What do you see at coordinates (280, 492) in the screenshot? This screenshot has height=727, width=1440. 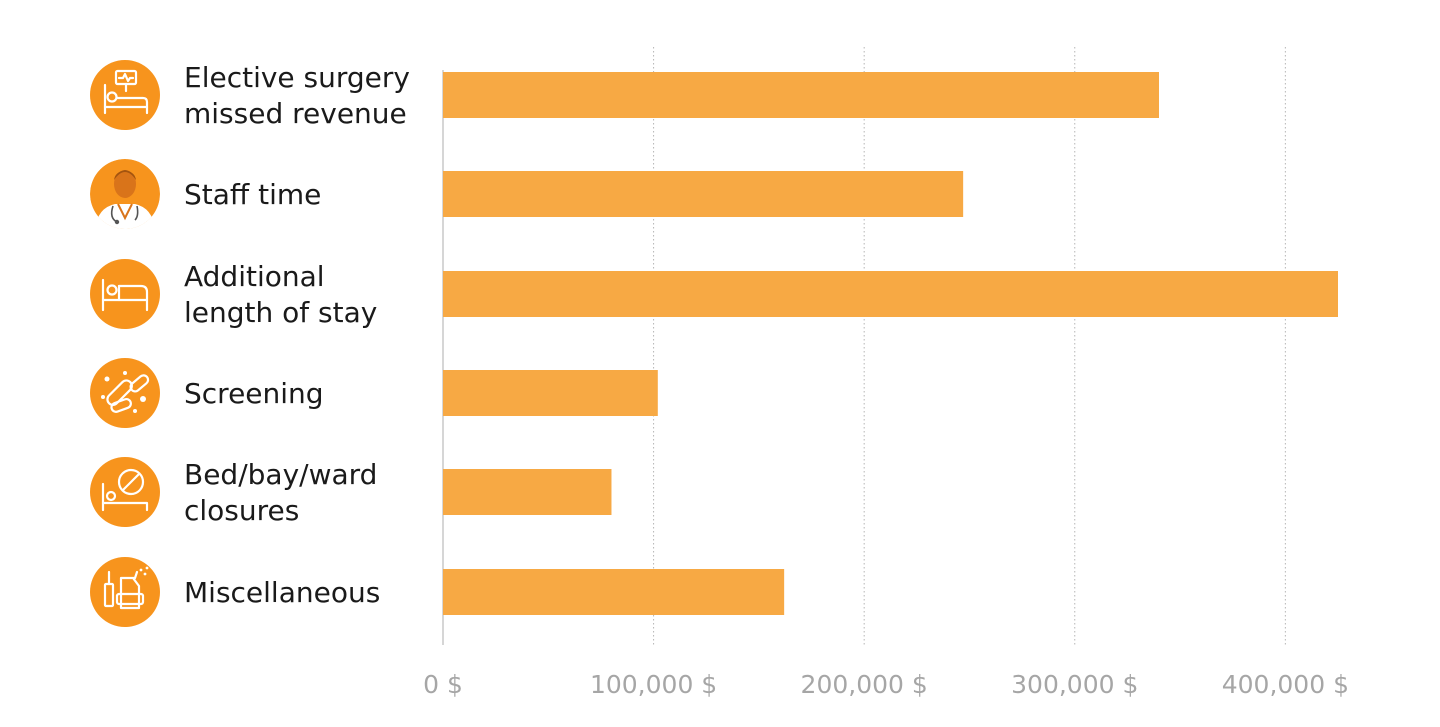 I see `category-label: Bed/bay/ward closures` at bounding box center [280, 492].